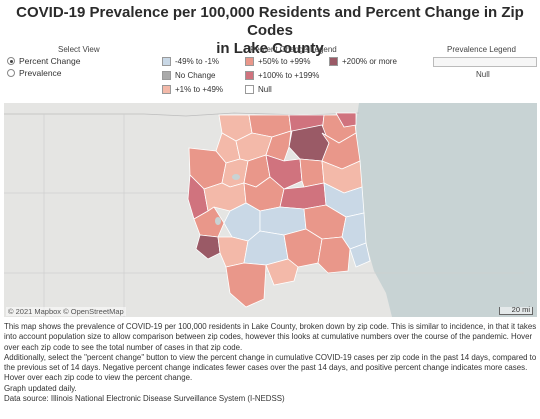  Describe the element at coordinates (265, 89) in the screenshot. I see `legend-item-label: Null` at that location.